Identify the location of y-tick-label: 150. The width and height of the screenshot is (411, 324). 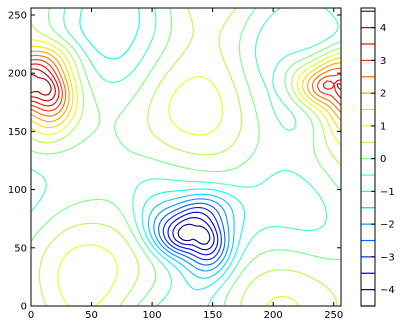
(17, 132).